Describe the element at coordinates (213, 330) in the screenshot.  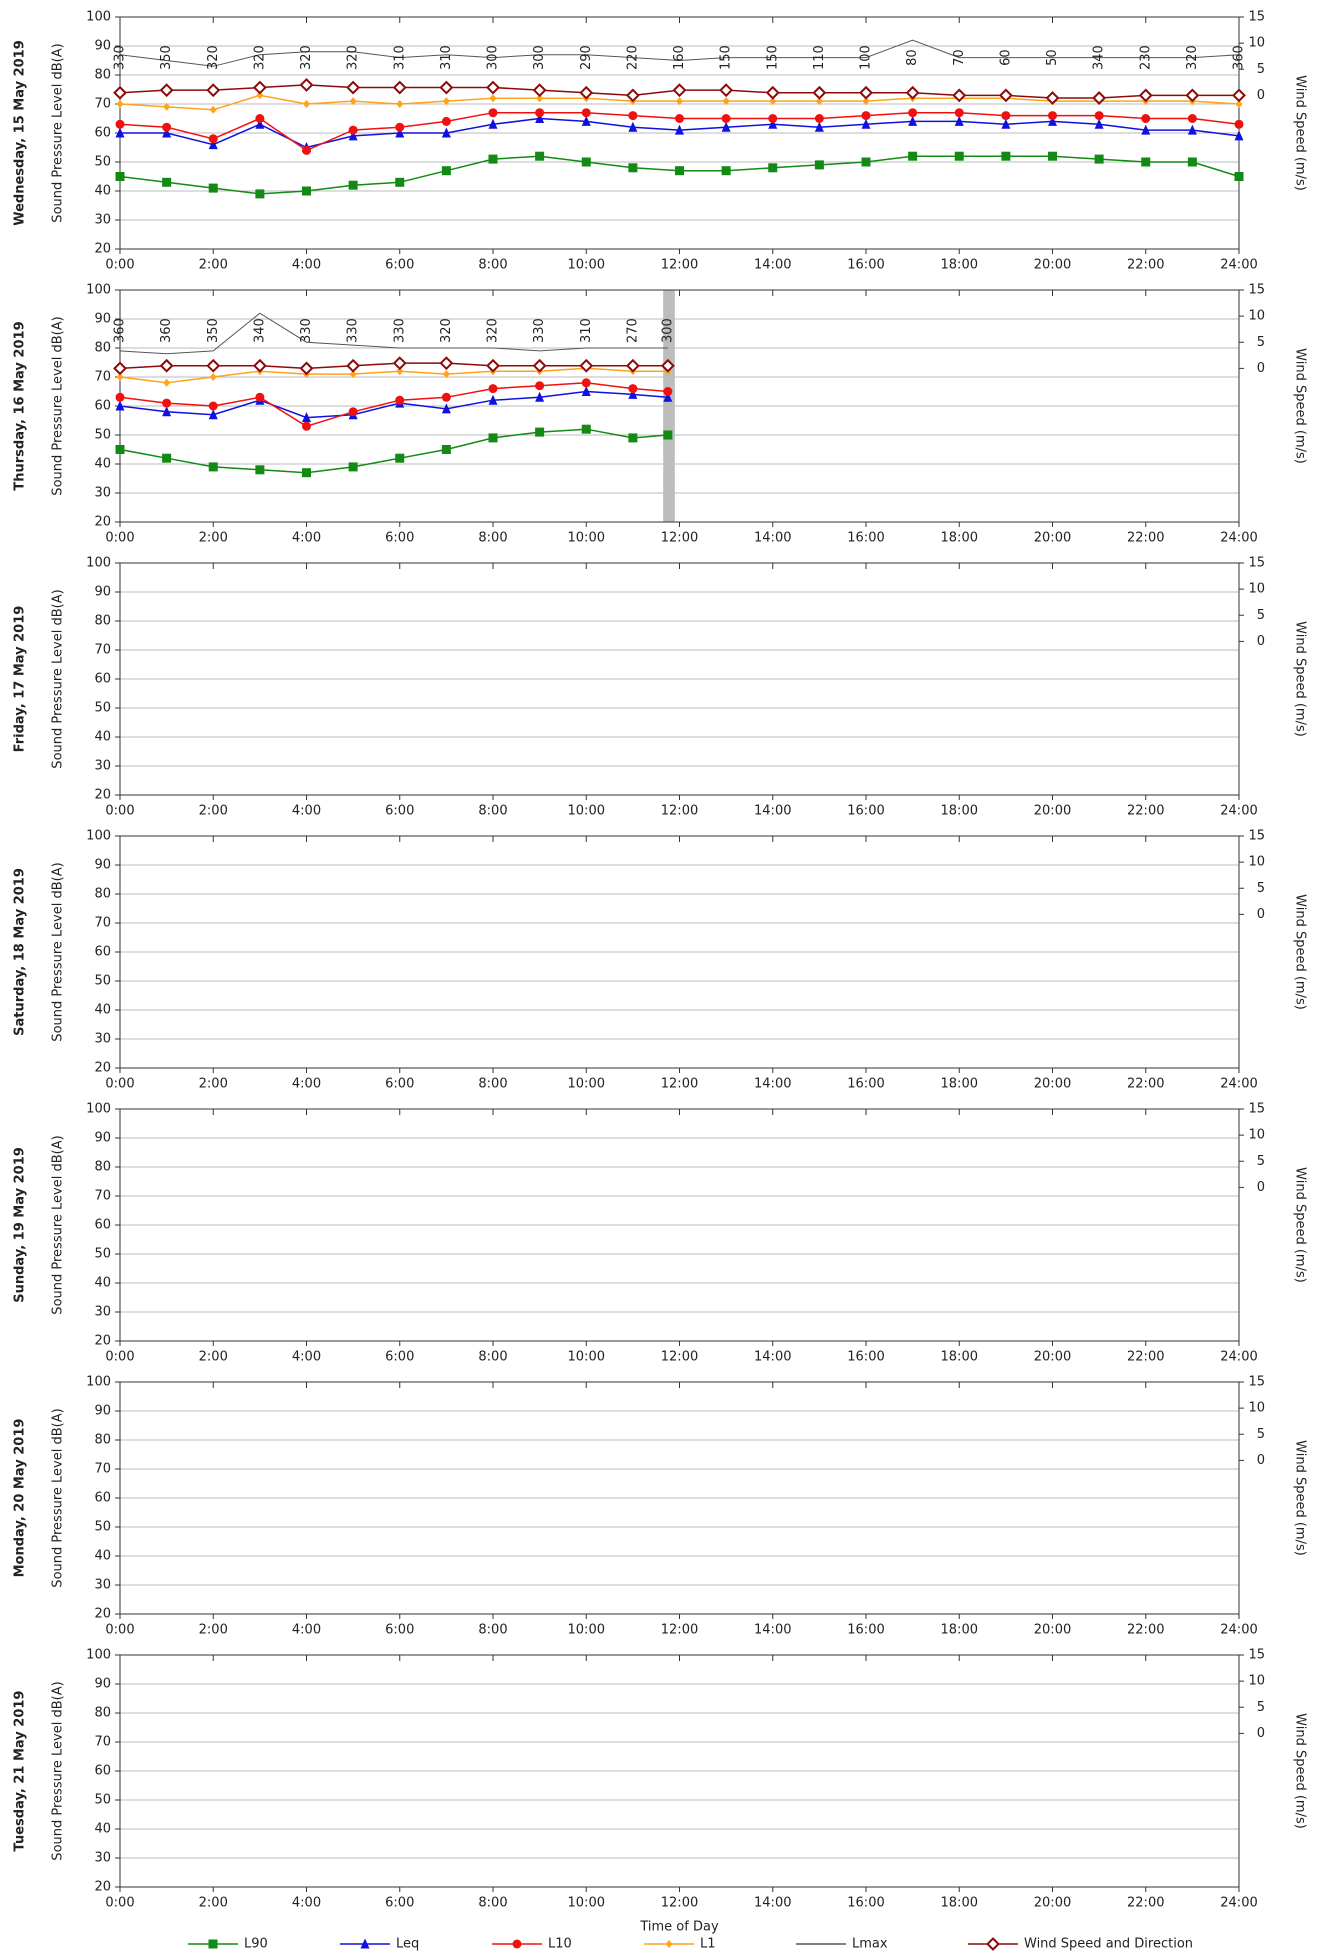
I see `wind-direction-label: 350` at that location.